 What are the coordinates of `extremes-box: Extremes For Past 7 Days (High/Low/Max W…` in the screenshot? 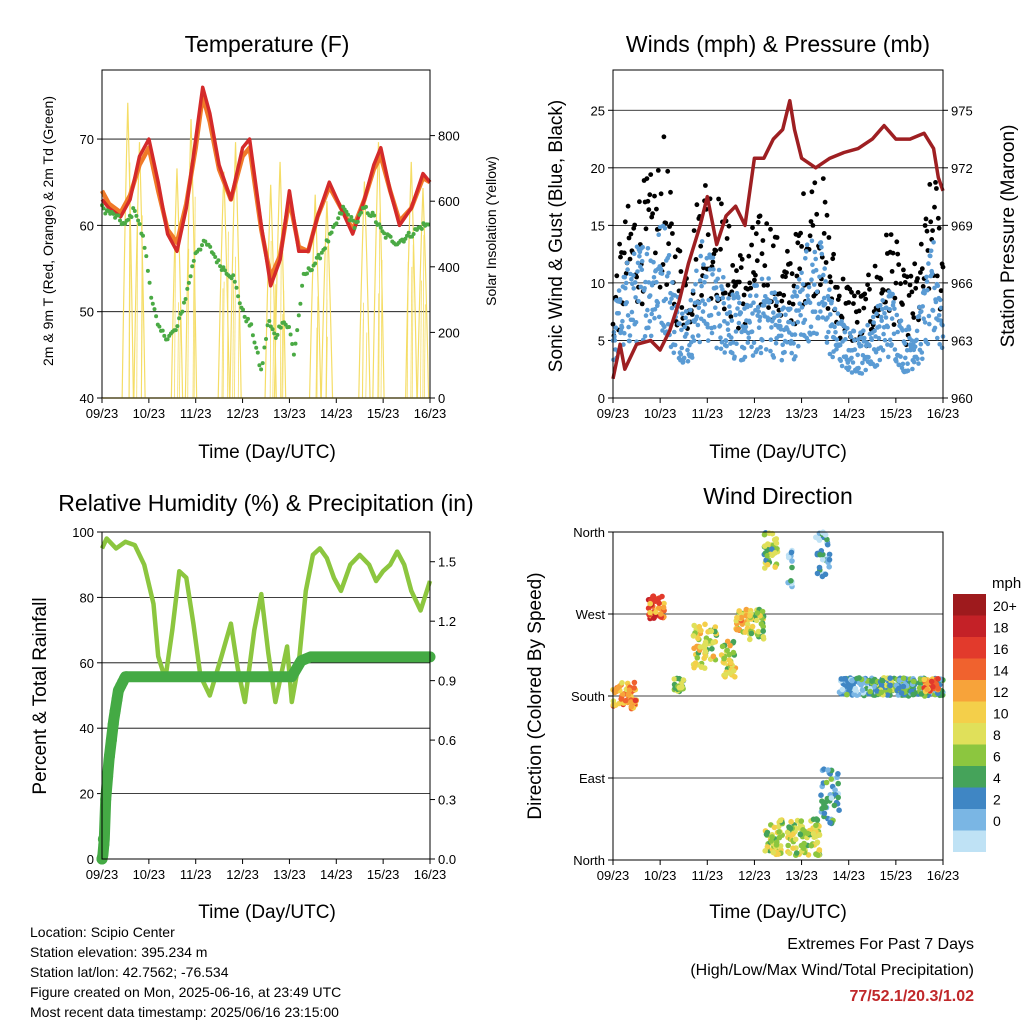 It's located at (832, 971).